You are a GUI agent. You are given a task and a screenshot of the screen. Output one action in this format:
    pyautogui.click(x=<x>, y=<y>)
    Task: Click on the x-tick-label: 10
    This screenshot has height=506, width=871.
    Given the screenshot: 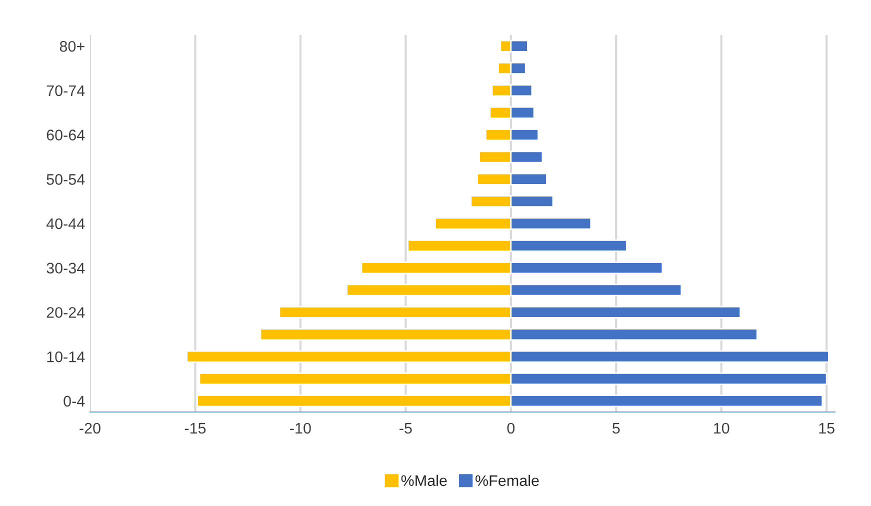 What is the action you would take?
    pyautogui.click(x=722, y=428)
    